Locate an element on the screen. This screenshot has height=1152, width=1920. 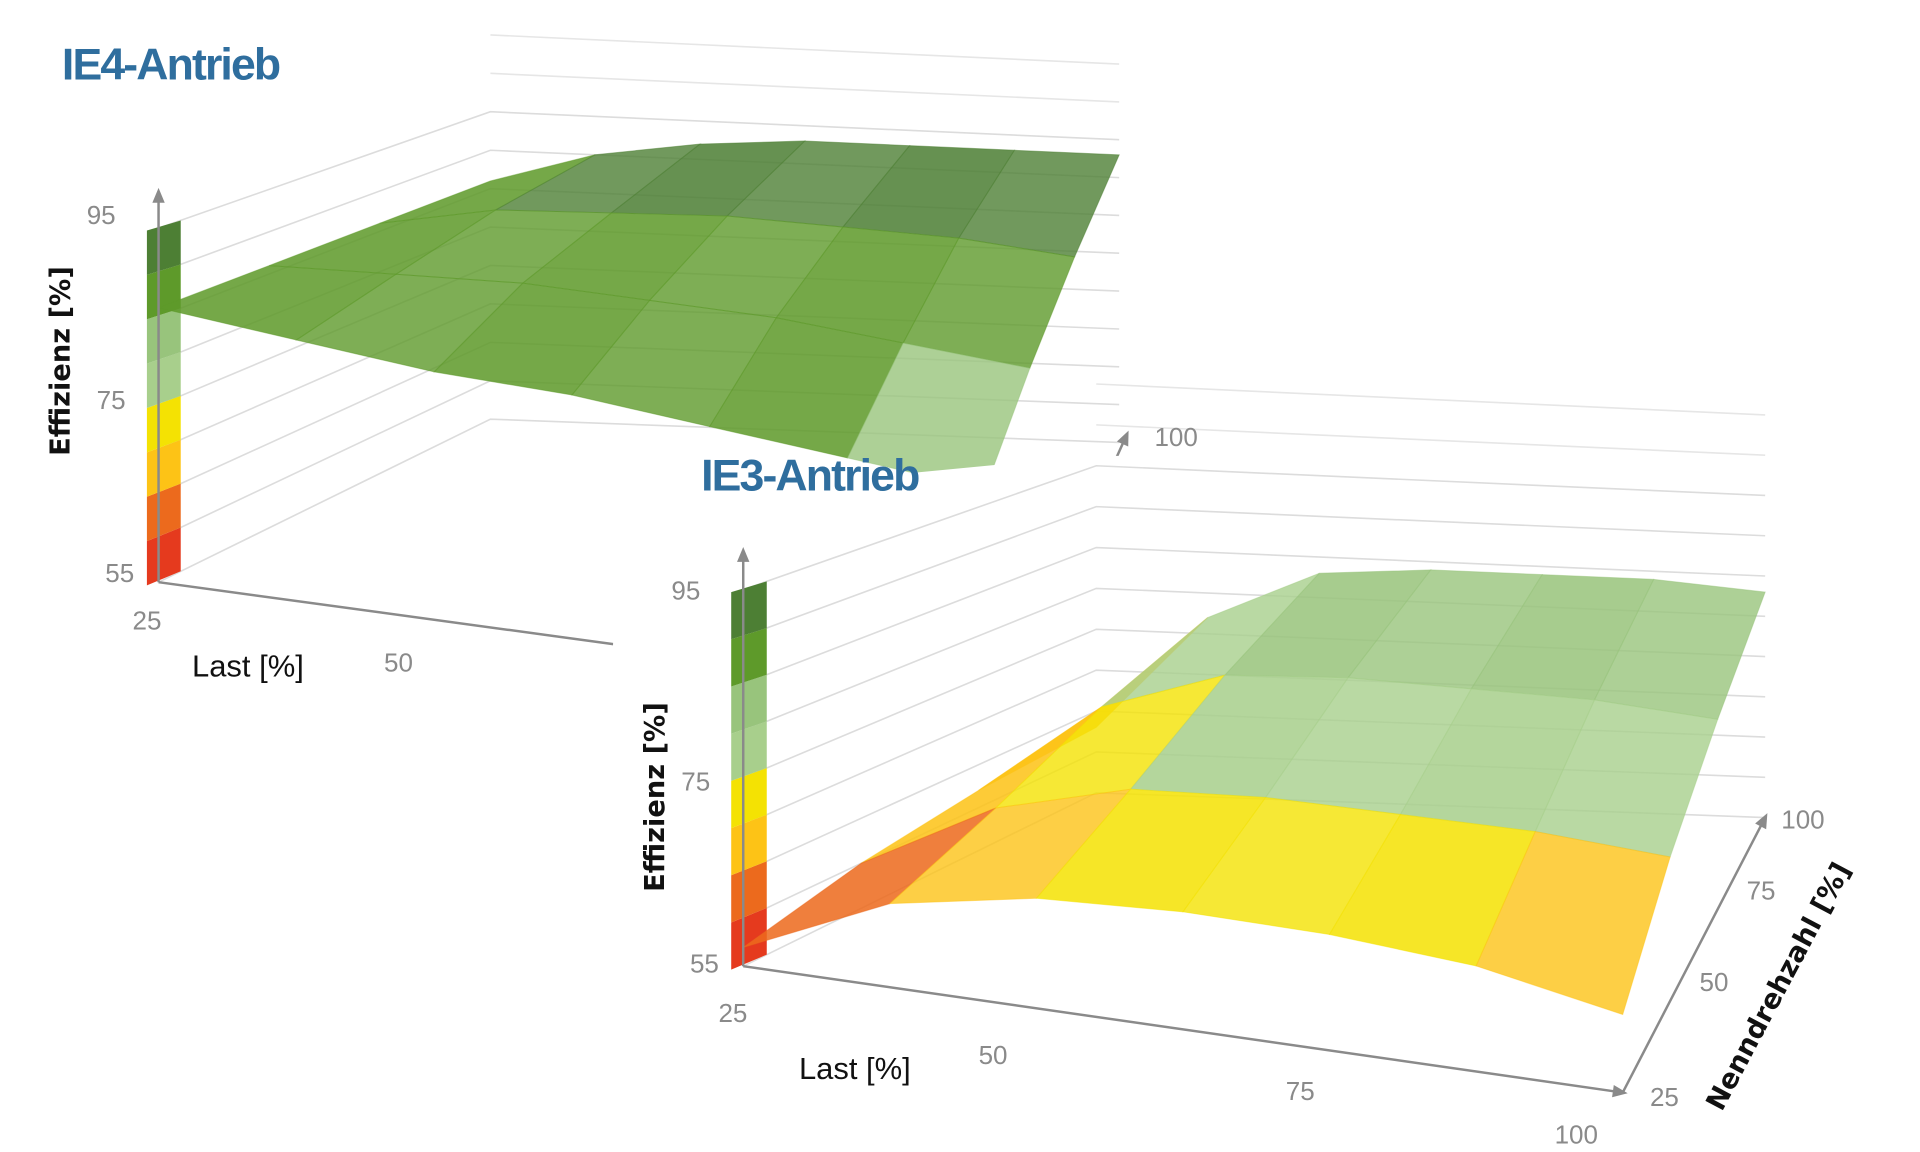
ie4-title: IE4-Antrieb is located at coordinates (171, 64).